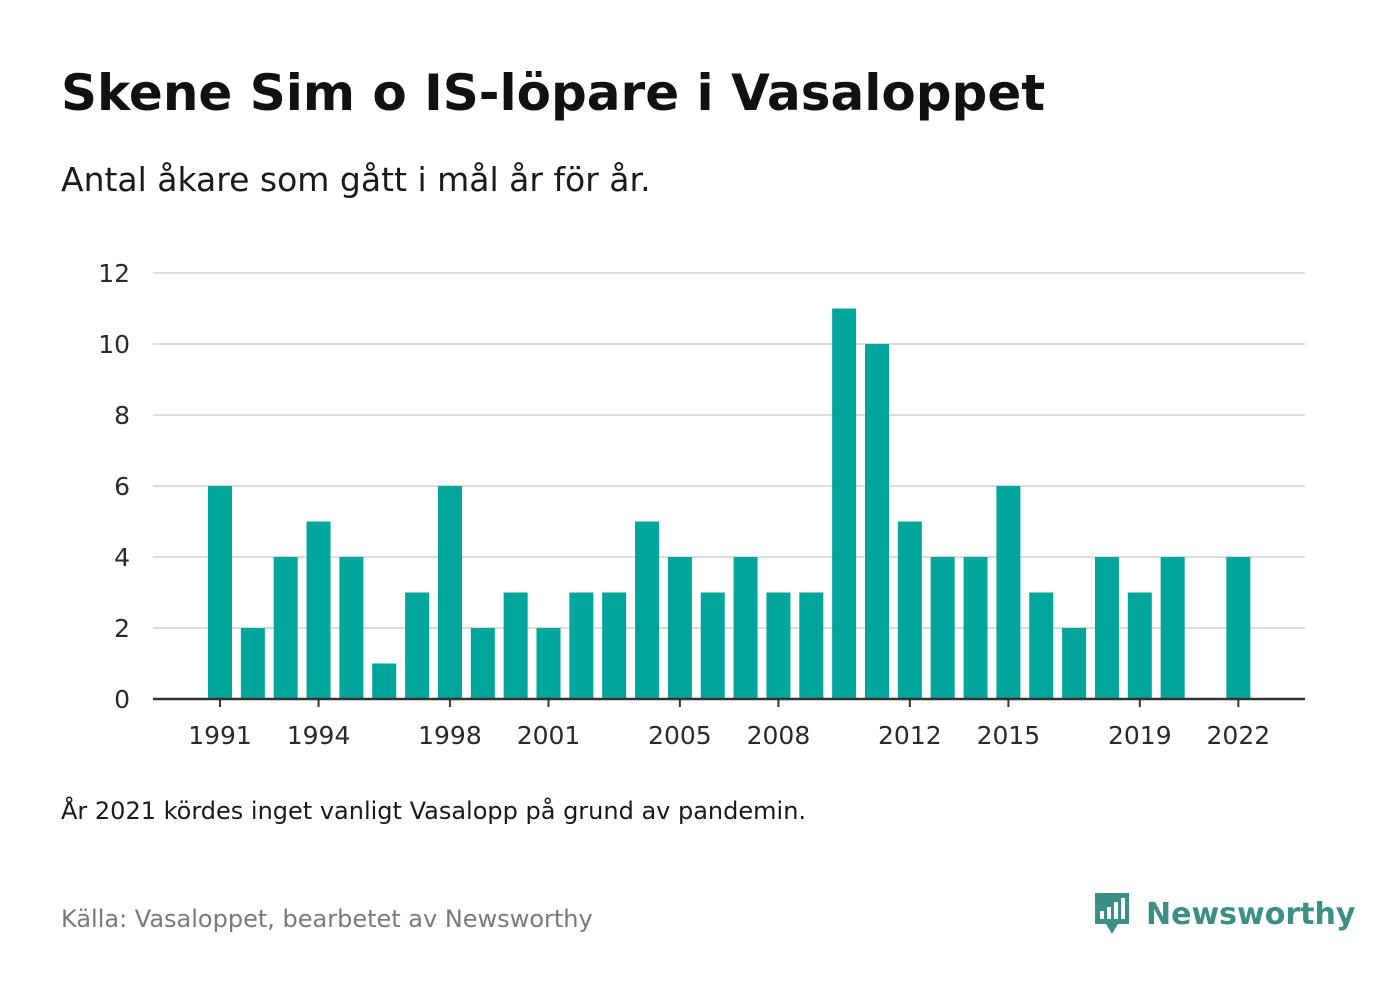 The image size is (1400, 1000). What do you see at coordinates (1238, 628) in the screenshot?
I see `bar-2022` at bounding box center [1238, 628].